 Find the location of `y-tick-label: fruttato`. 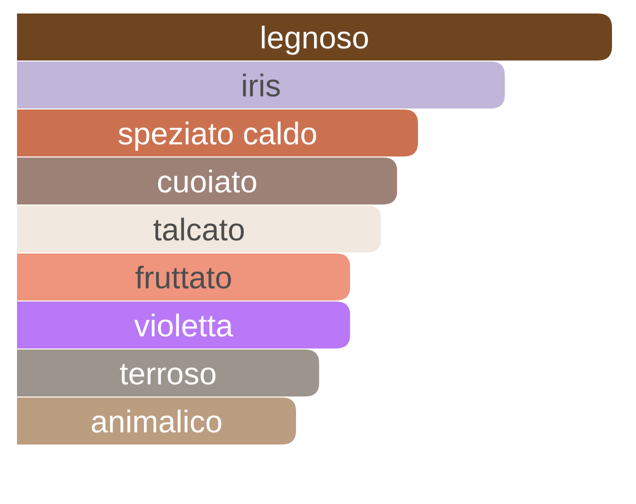

y-tick-label: fruttato is located at coordinates (183, 277).